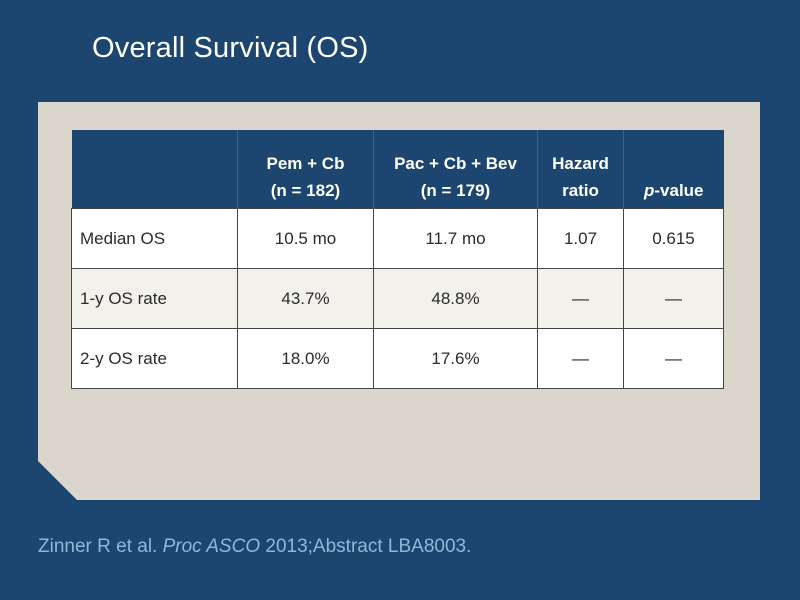 Image resolution: width=800 pixels, height=600 pixels. I want to click on table-row-2y-os-rate: 2-y OS rate 18.0% 17.6% — —, so click(397, 358).